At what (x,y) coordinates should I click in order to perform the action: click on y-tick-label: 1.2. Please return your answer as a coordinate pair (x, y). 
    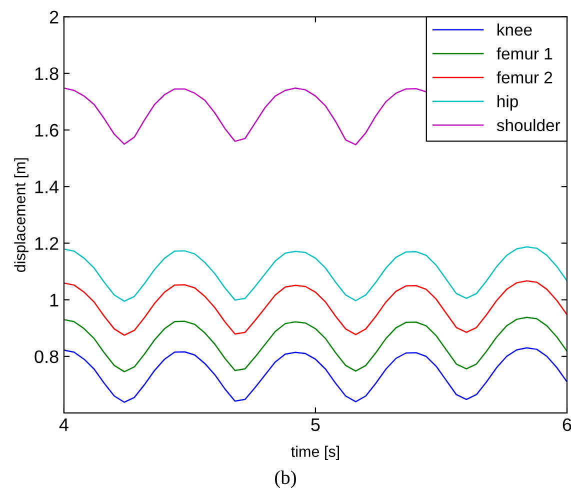
    Looking at the image, I should click on (46, 243).